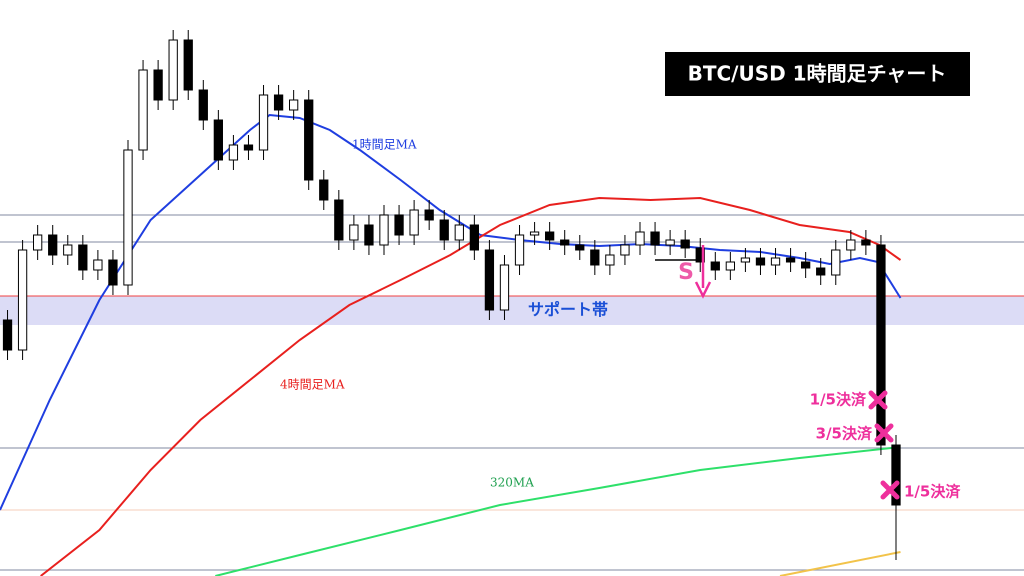 This screenshot has width=1024, height=576. What do you see at coordinates (312, 385) in the screenshot?
I see `ma-label: 4時間足MA` at bounding box center [312, 385].